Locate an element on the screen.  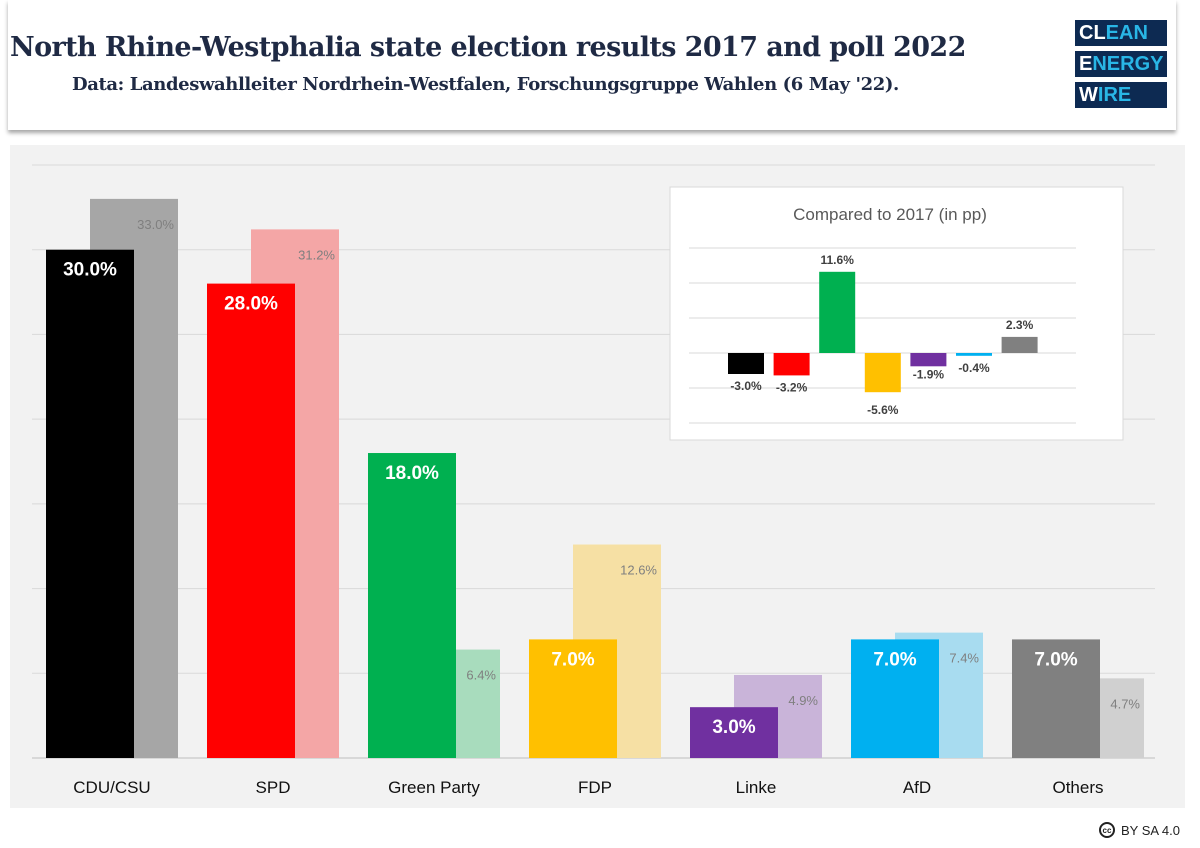
inset-data-label: -3.0% is located at coordinates (746, 386).